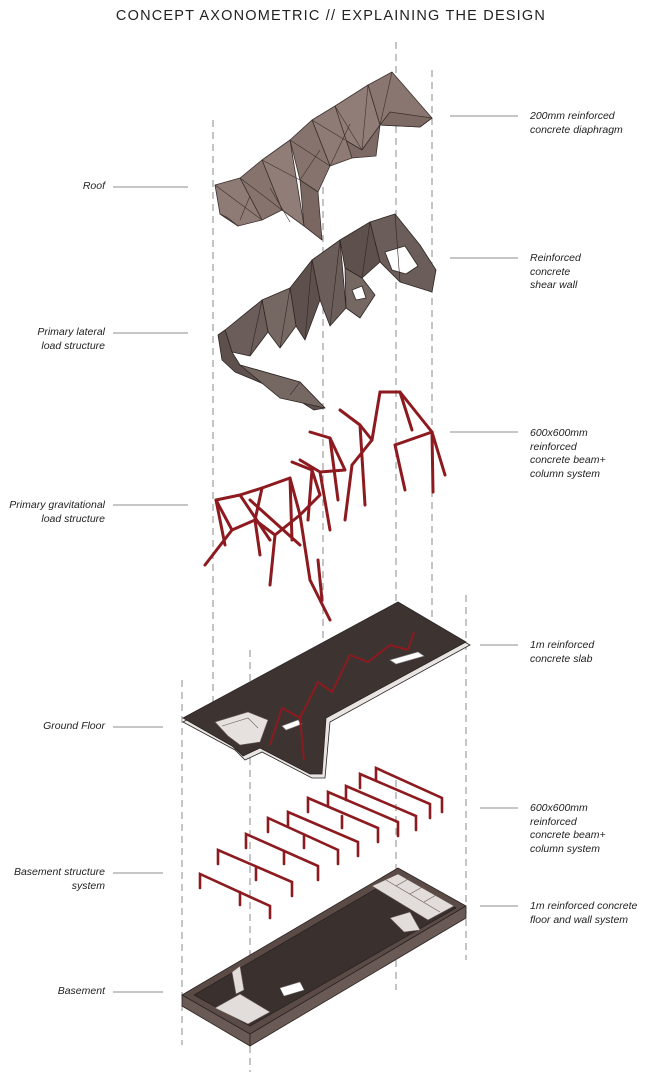  What do you see at coordinates (323, 156) in the screenshot?
I see `roof-diaphragm` at bounding box center [323, 156].